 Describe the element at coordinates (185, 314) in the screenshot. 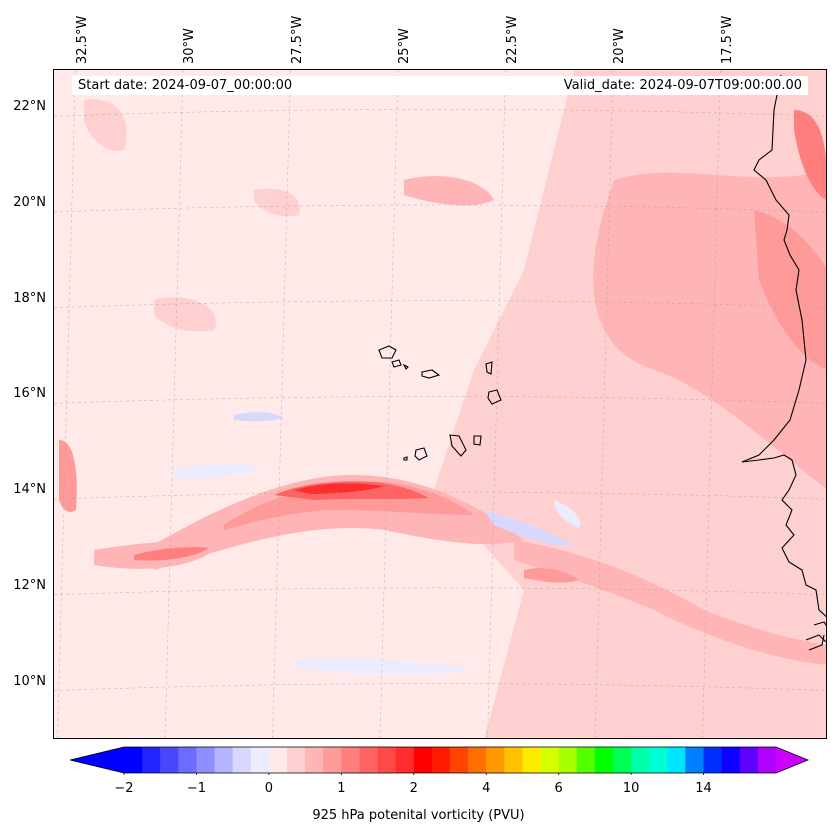

I see `pv-blob-west-mid` at that location.